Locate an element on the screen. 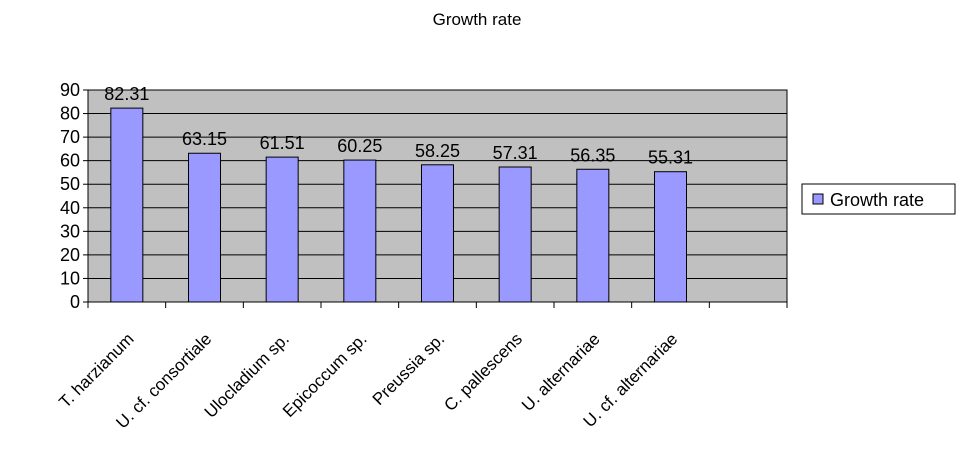  x-tick-label: C. pallescens is located at coordinates (483, 372).